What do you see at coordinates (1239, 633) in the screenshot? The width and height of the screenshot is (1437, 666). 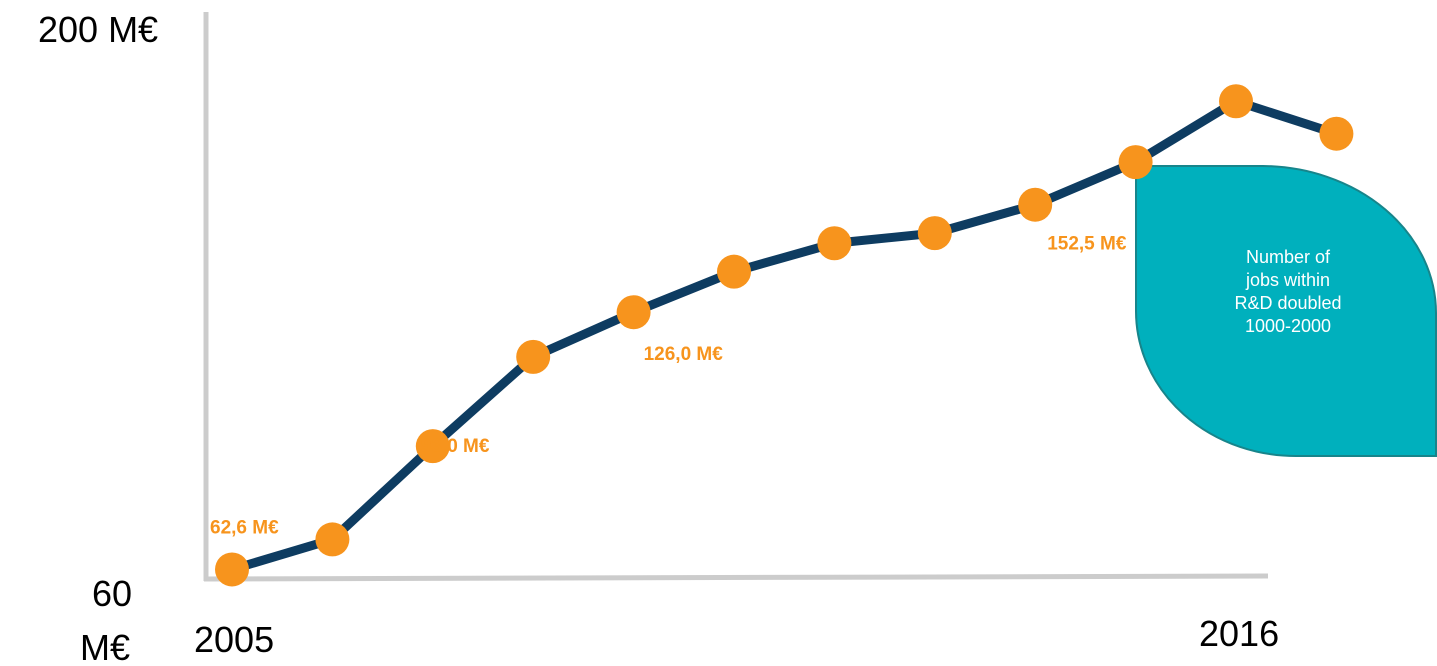 I see `x-tick-label-end: 2016` at bounding box center [1239, 633].